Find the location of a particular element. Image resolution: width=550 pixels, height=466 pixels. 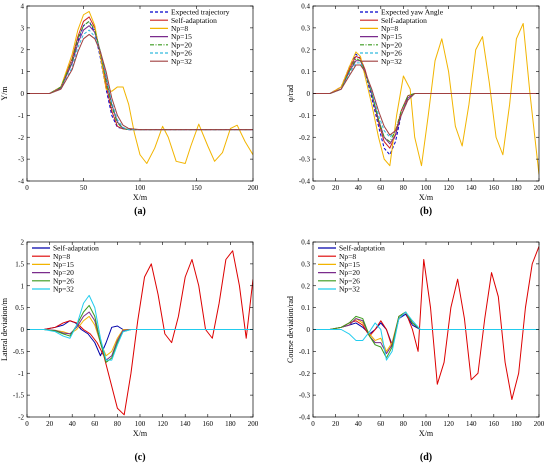

legend-label: Expected trajectory is located at coordinates (200, 12).